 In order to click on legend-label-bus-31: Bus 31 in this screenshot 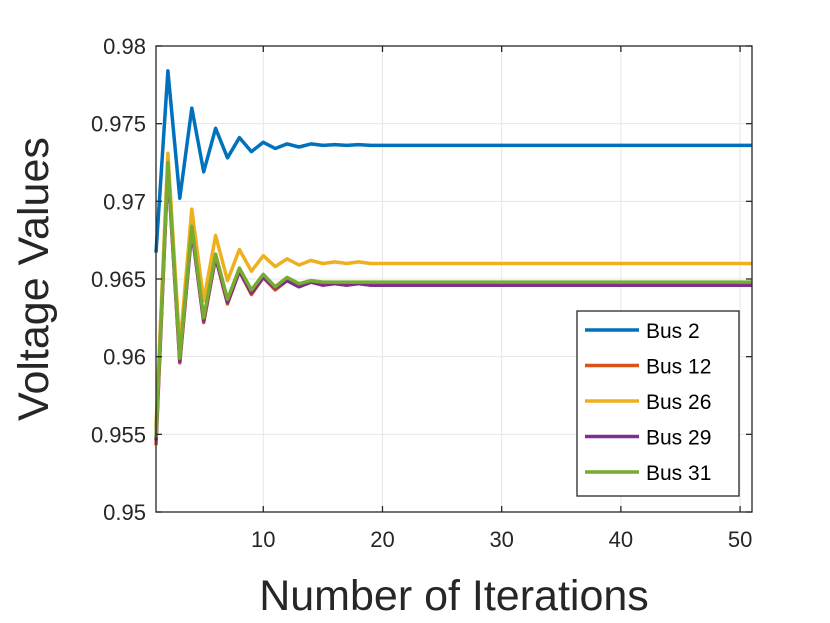, I will do `click(678, 473)`.